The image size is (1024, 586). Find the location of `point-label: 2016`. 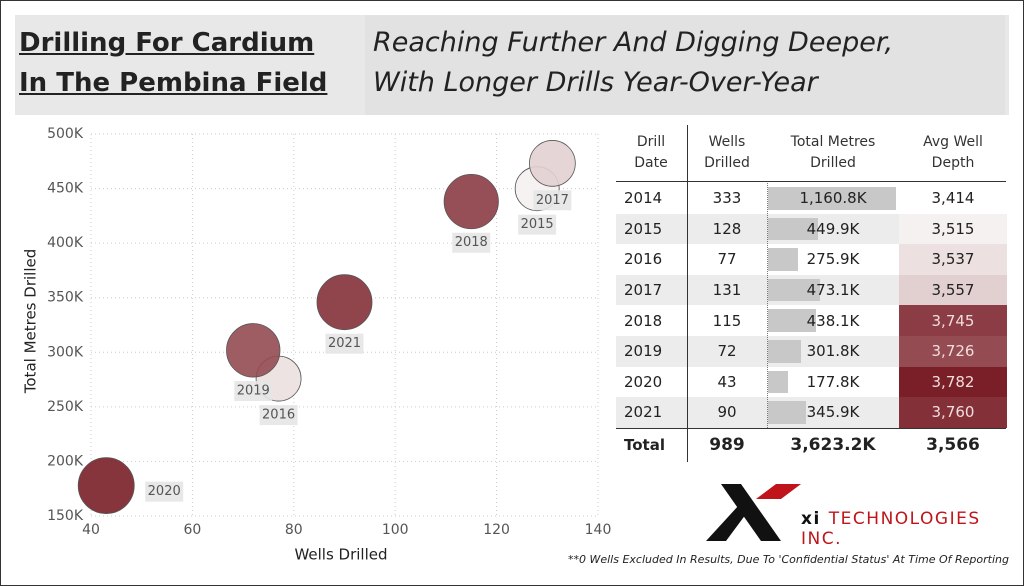

point-label: 2016 is located at coordinates (278, 415).